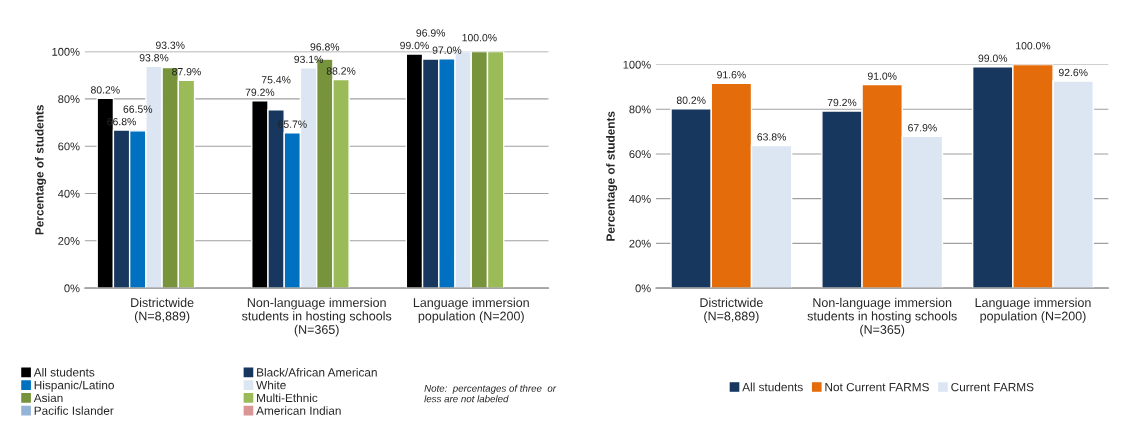 This screenshot has height=430, width=1131. What do you see at coordinates (882, 76) in the screenshot?
I see `data-label: 91.0%` at bounding box center [882, 76].